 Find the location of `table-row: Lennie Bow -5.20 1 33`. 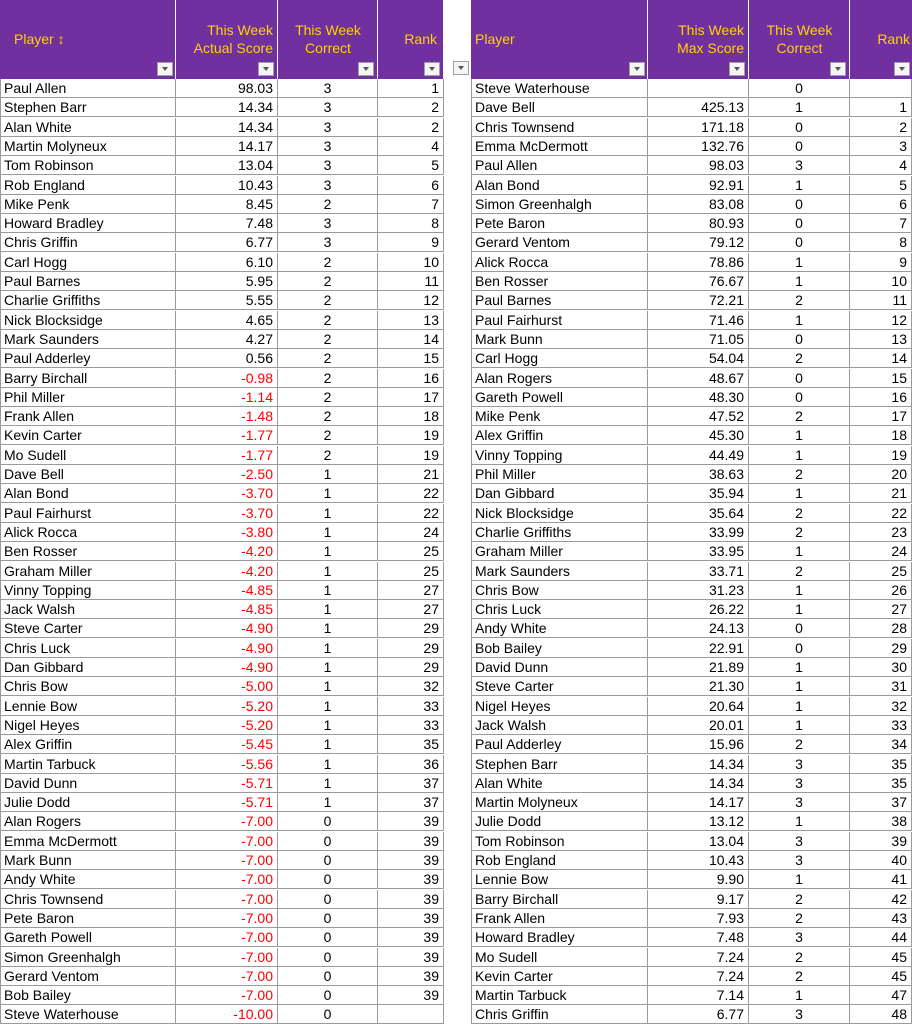

table-row: Lennie Bow -5.20 1 33 is located at coordinates (222, 706).